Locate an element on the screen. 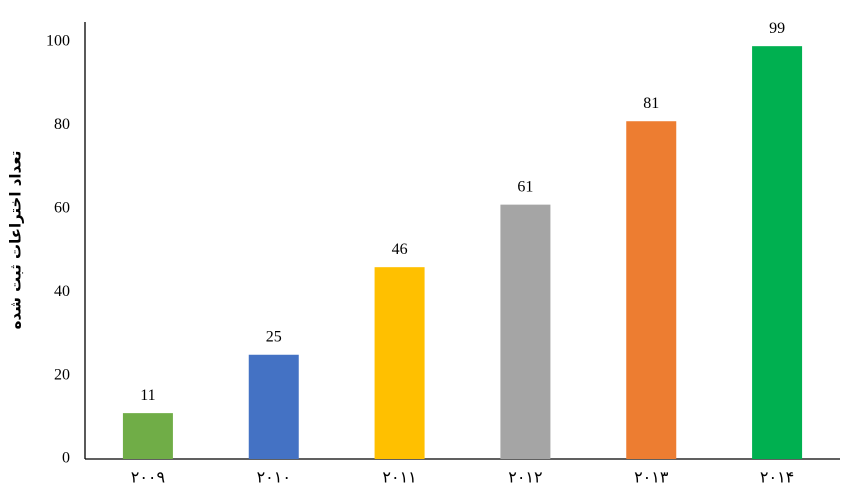 This screenshot has width=845, height=500. data-label: 99 is located at coordinates (777, 28).